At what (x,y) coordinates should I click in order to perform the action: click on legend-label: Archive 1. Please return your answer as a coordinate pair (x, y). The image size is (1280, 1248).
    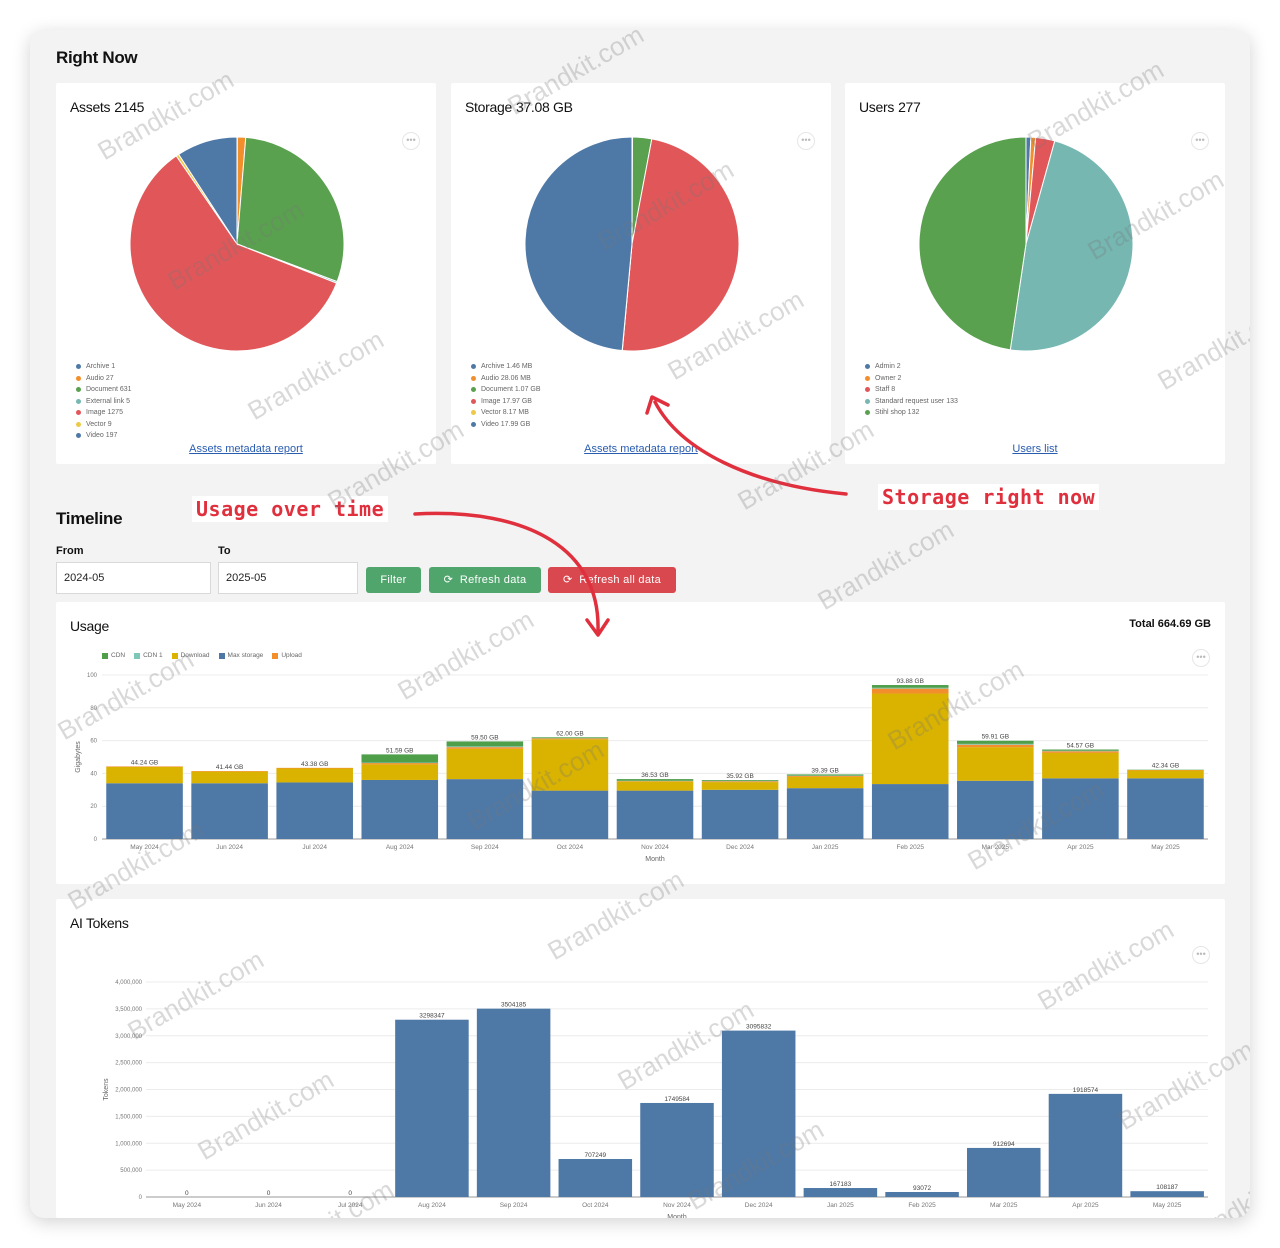
    Looking at the image, I should click on (101, 366).